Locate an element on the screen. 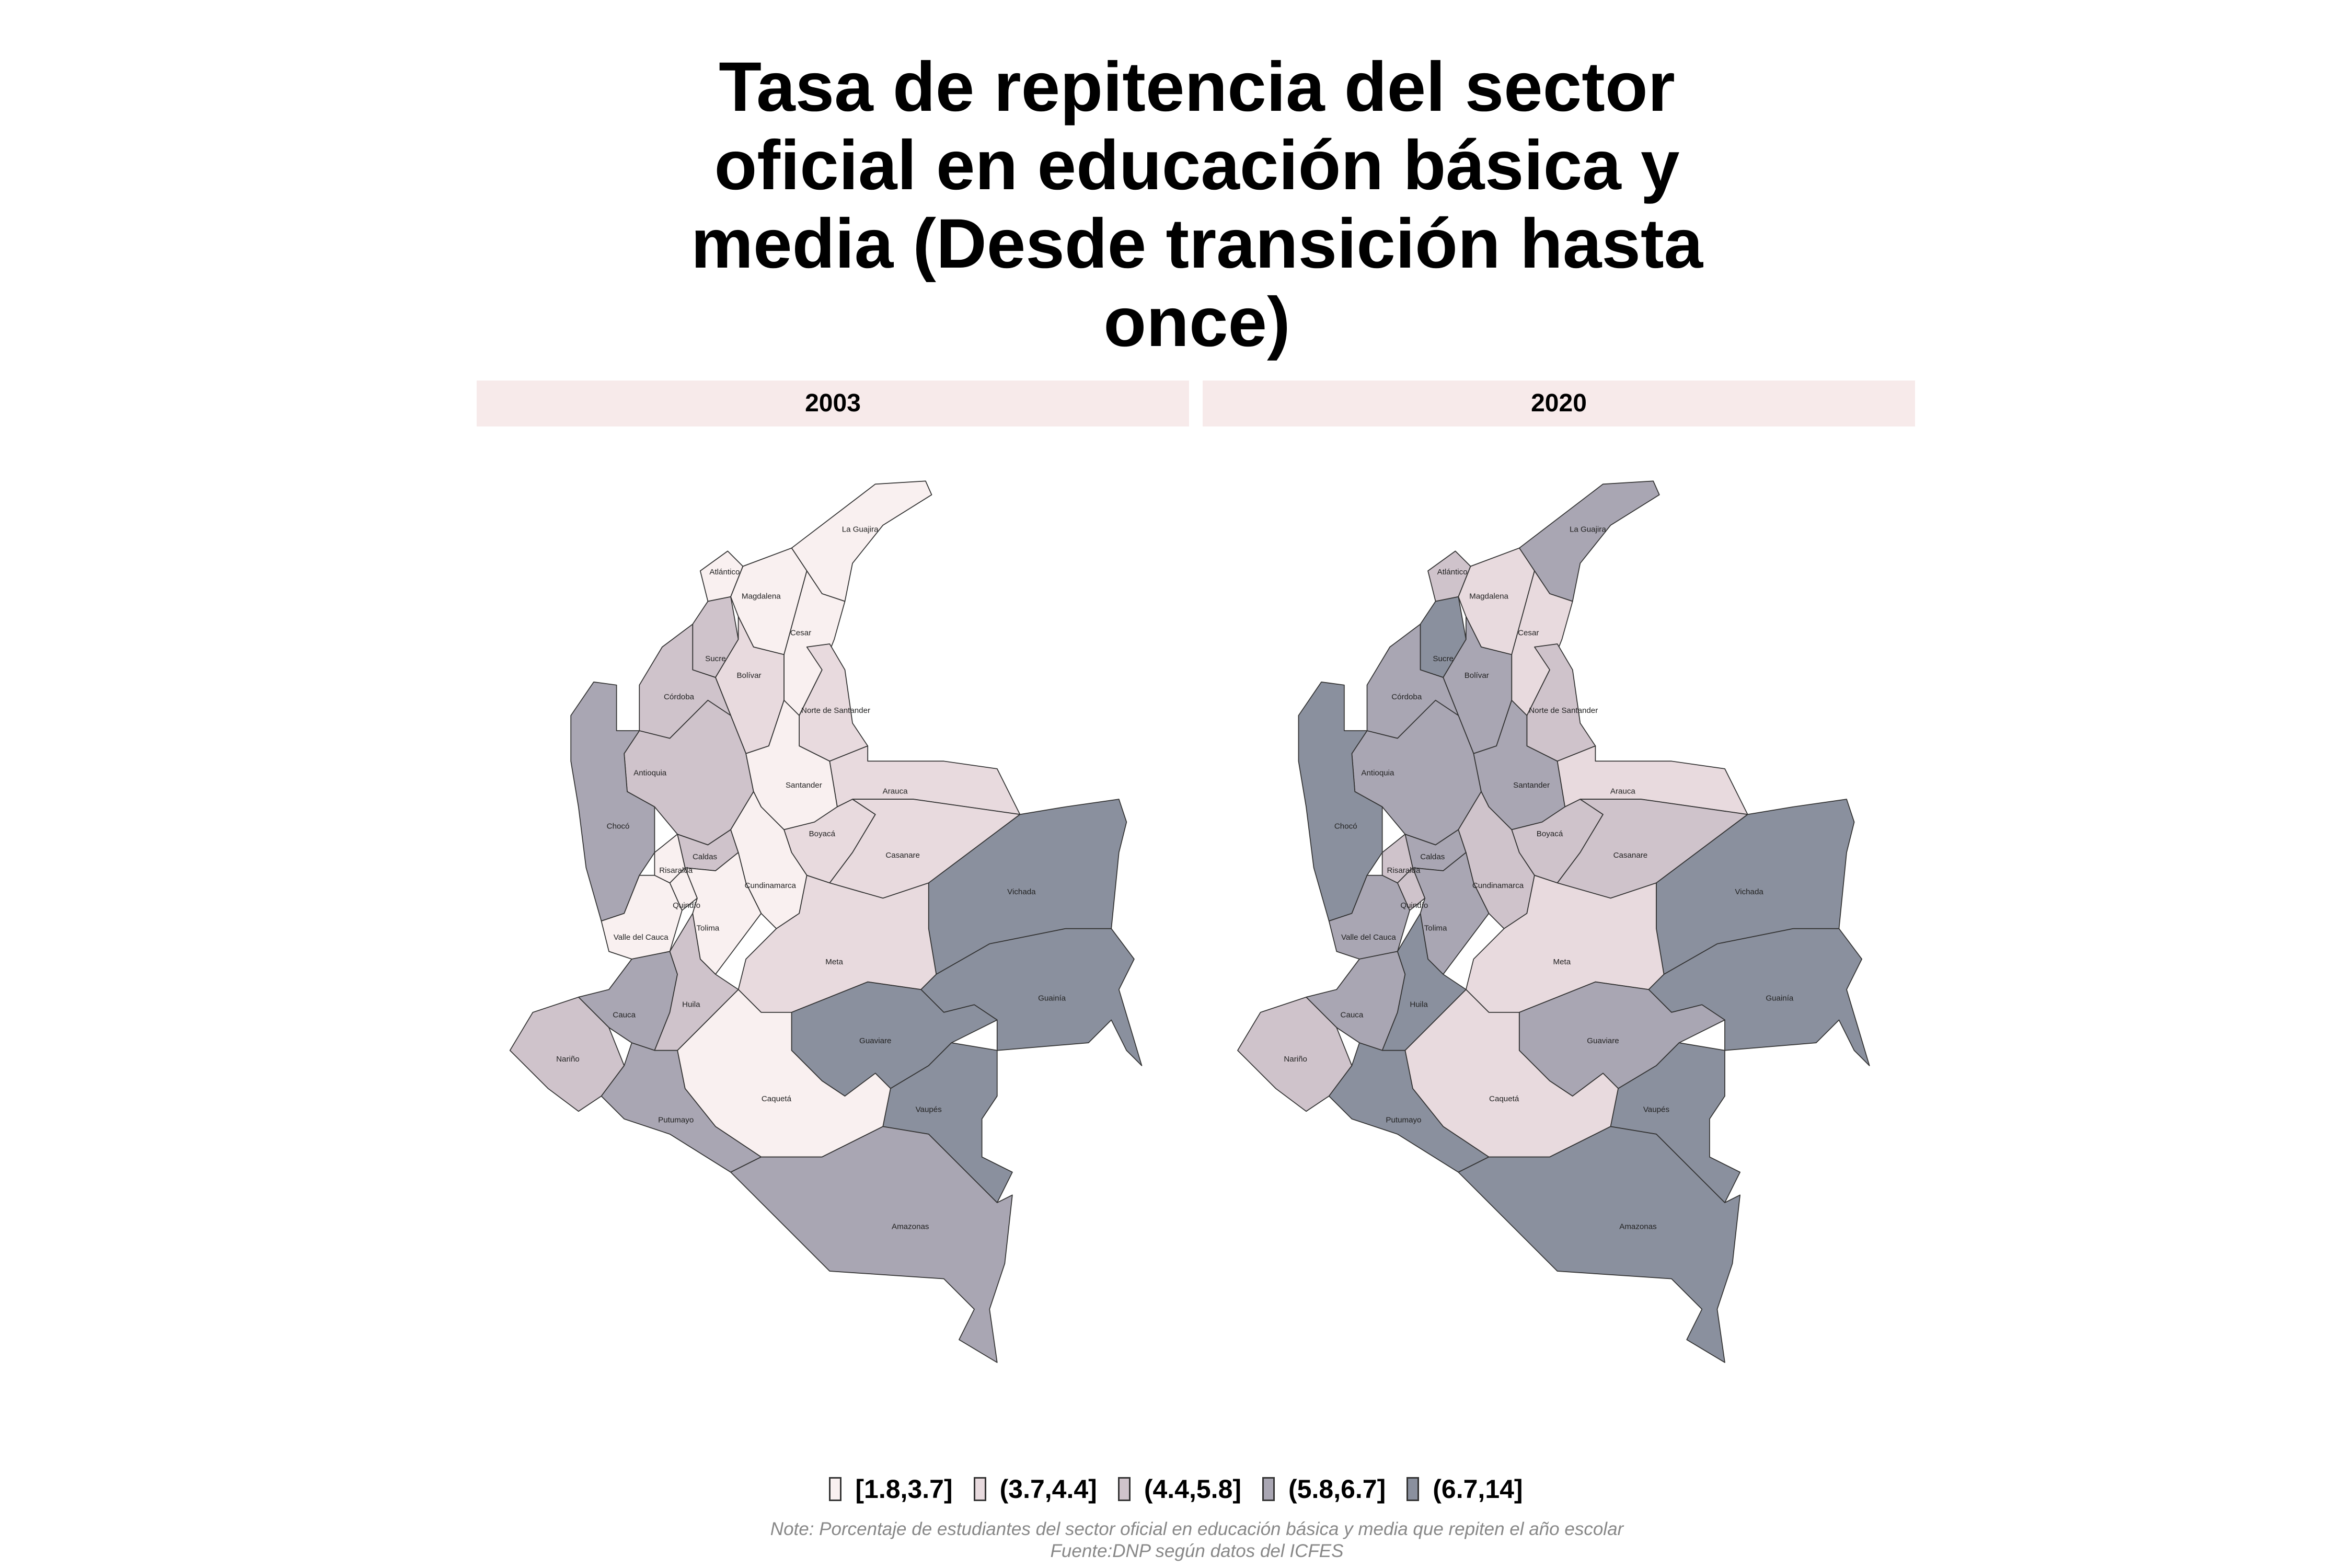  panel-strip: 2003 is located at coordinates (833, 403).